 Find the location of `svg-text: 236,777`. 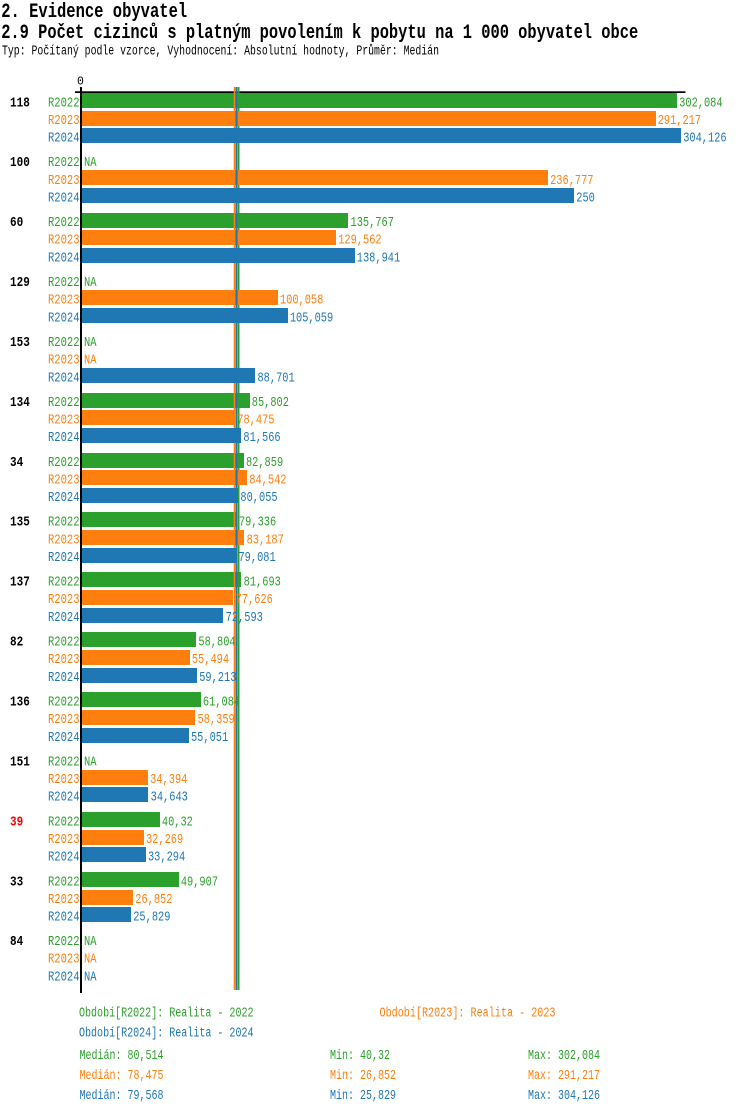

svg-text: 236,777 is located at coordinates (571, 181).